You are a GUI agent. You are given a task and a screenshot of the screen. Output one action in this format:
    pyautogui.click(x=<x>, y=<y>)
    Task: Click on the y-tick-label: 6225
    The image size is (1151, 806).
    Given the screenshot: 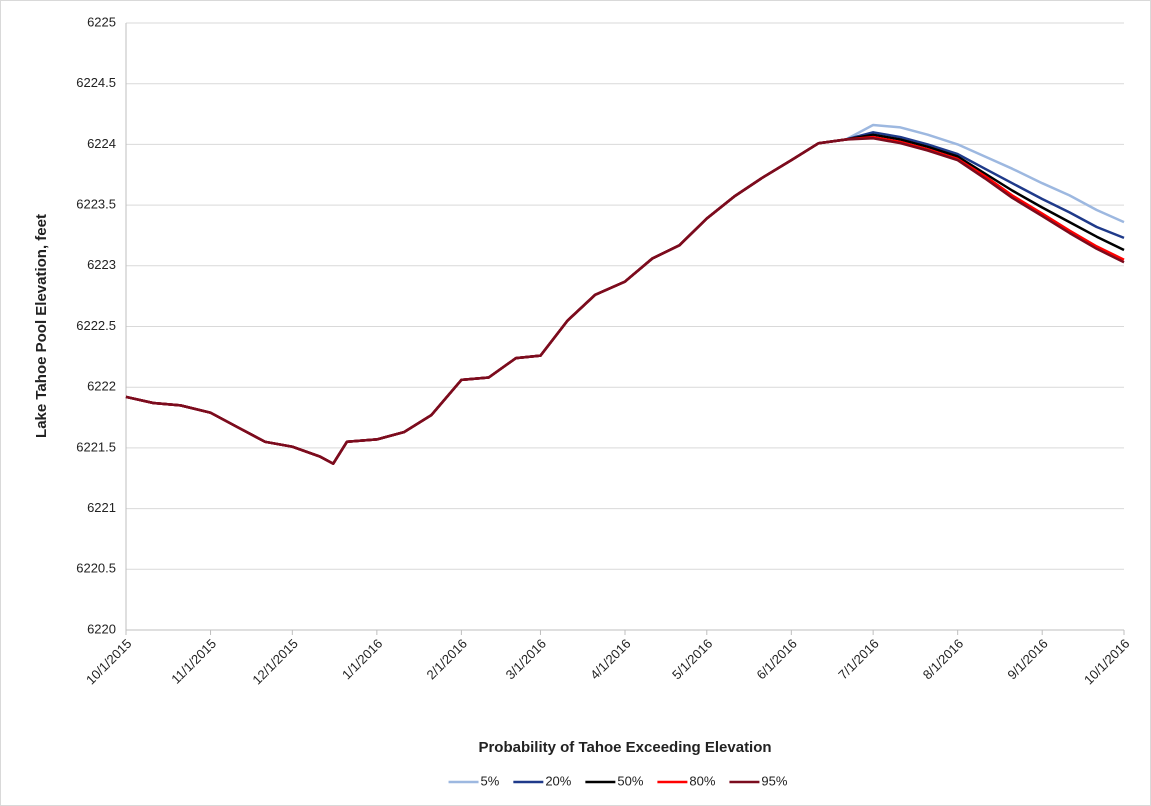 What is the action you would take?
    pyautogui.click(x=101, y=21)
    